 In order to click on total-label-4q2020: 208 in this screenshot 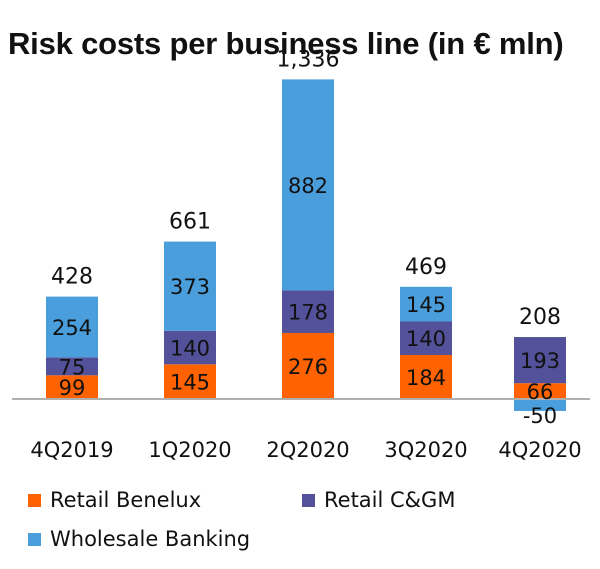, I will do `click(540, 317)`.